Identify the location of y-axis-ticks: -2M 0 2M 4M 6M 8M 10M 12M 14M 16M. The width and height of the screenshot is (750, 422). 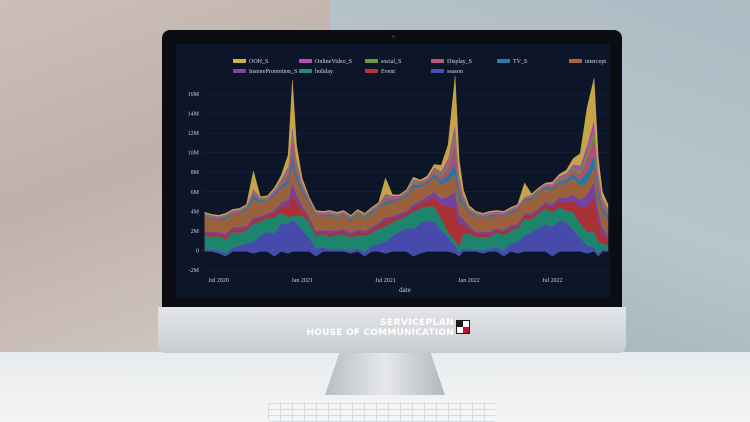
(194, 183).